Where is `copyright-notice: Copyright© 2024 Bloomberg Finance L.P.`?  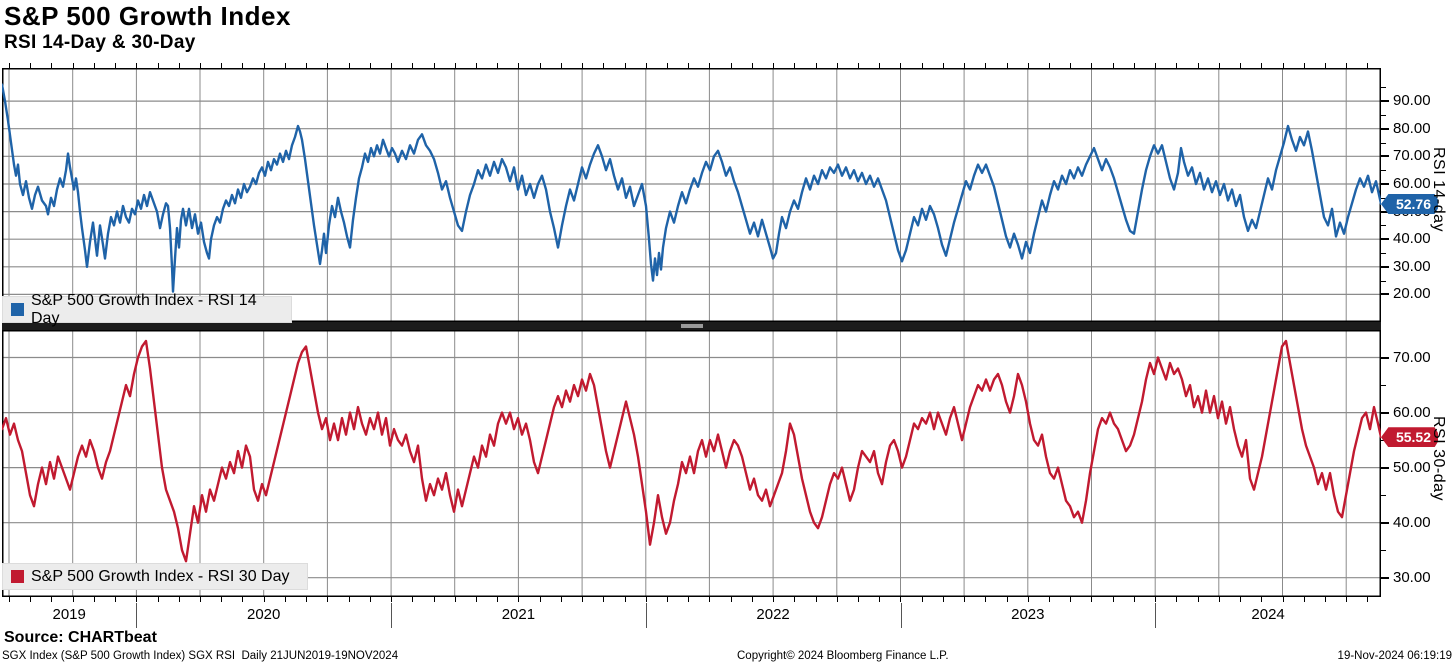
copyright-notice: Copyright© 2024 Bloomberg Finance L.P. is located at coordinates (843, 656).